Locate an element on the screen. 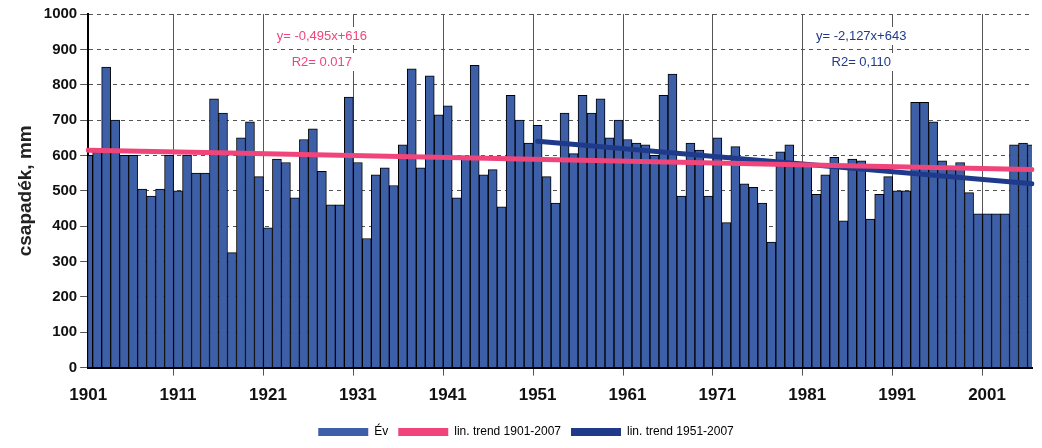  legend-label: Év is located at coordinates (381, 431).